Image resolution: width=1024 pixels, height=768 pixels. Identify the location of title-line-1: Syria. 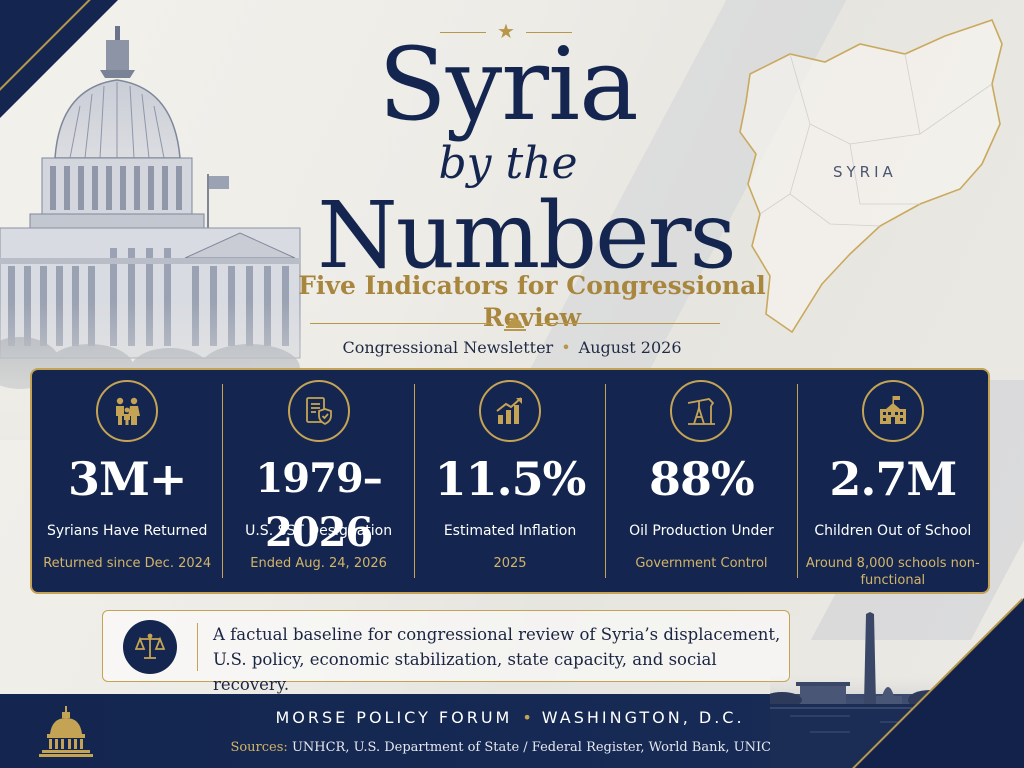
(508, 84).